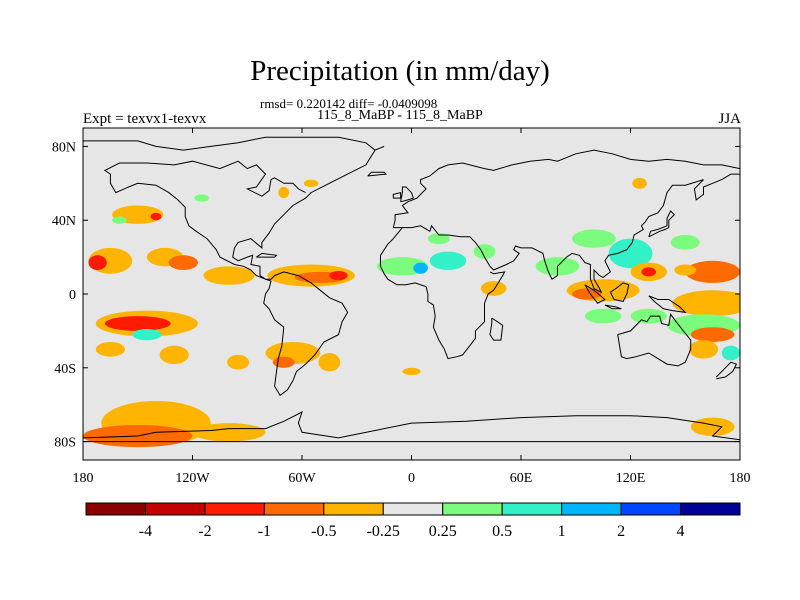 This screenshot has height=600, width=800. What do you see at coordinates (502, 531) in the screenshot?
I see `colorbar-label: 0.5` at bounding box center [502, 531].